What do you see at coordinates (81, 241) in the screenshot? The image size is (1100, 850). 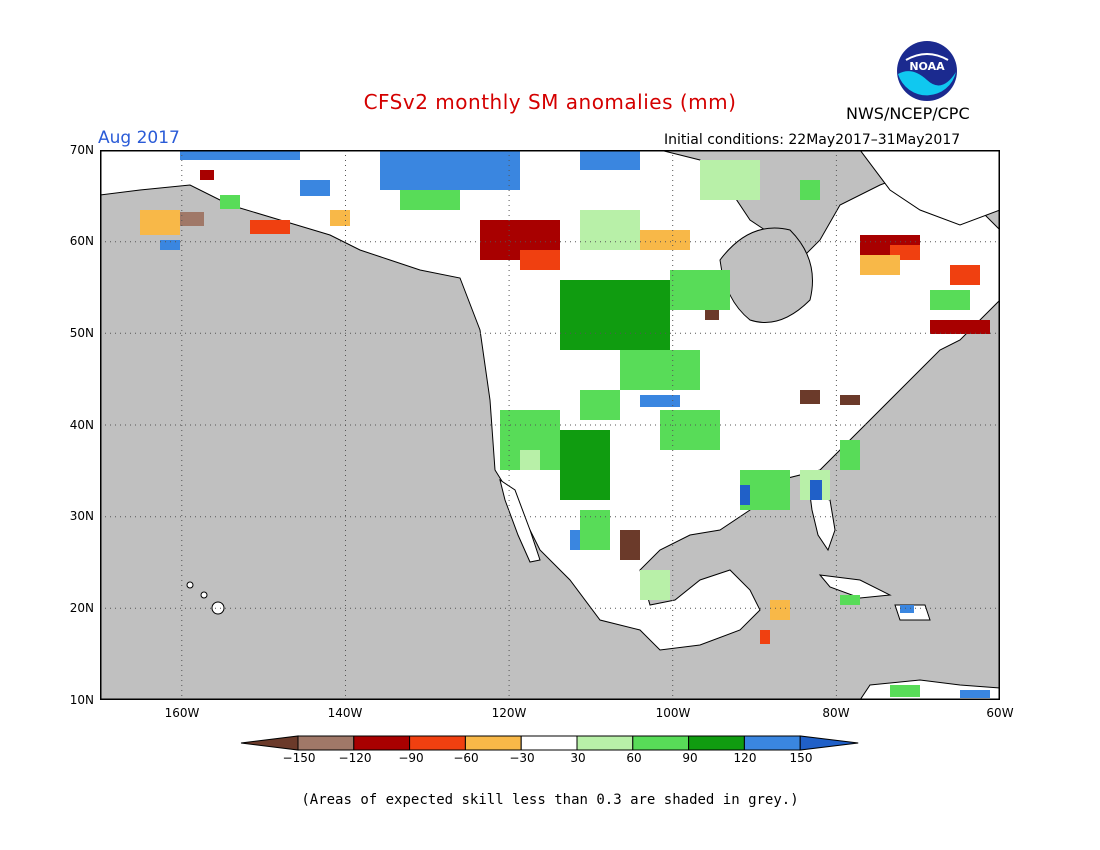 I see `lat-label-60n: 60N` at bounding box center [81, 241].